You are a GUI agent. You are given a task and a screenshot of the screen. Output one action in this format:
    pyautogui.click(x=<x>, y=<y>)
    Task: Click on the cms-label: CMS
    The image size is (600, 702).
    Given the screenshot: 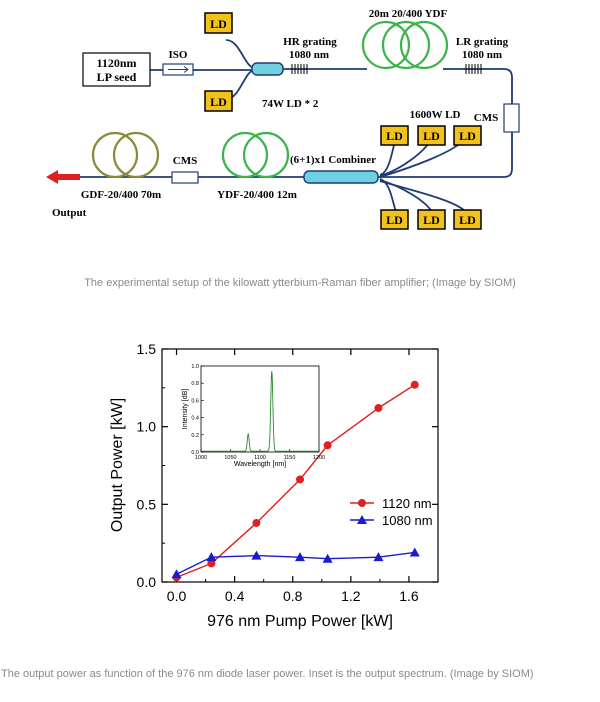 What is the action you would take?
    pyautogui.click(x=486, y=118)
    